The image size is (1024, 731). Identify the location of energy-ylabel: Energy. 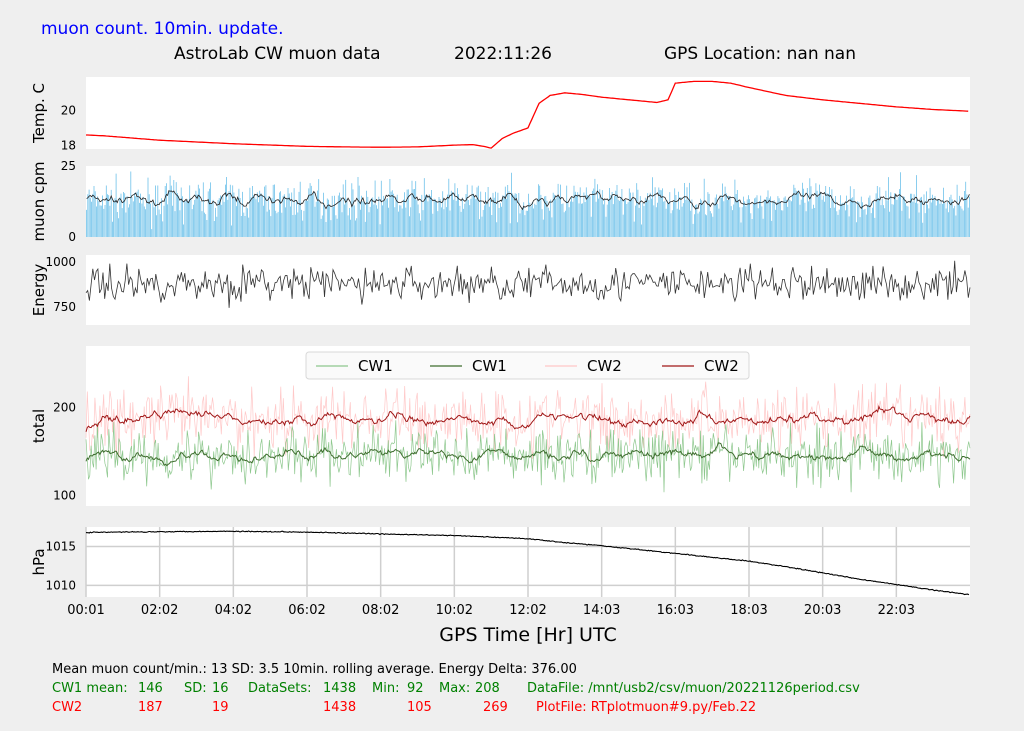
(39, 290).